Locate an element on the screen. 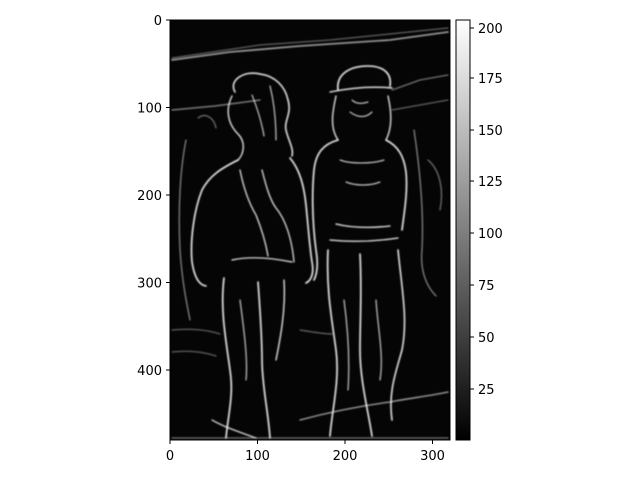 The height and width of the screenshot is (480, 640). colorbar-tick-label: 200 is located at coordinates (490, 29).